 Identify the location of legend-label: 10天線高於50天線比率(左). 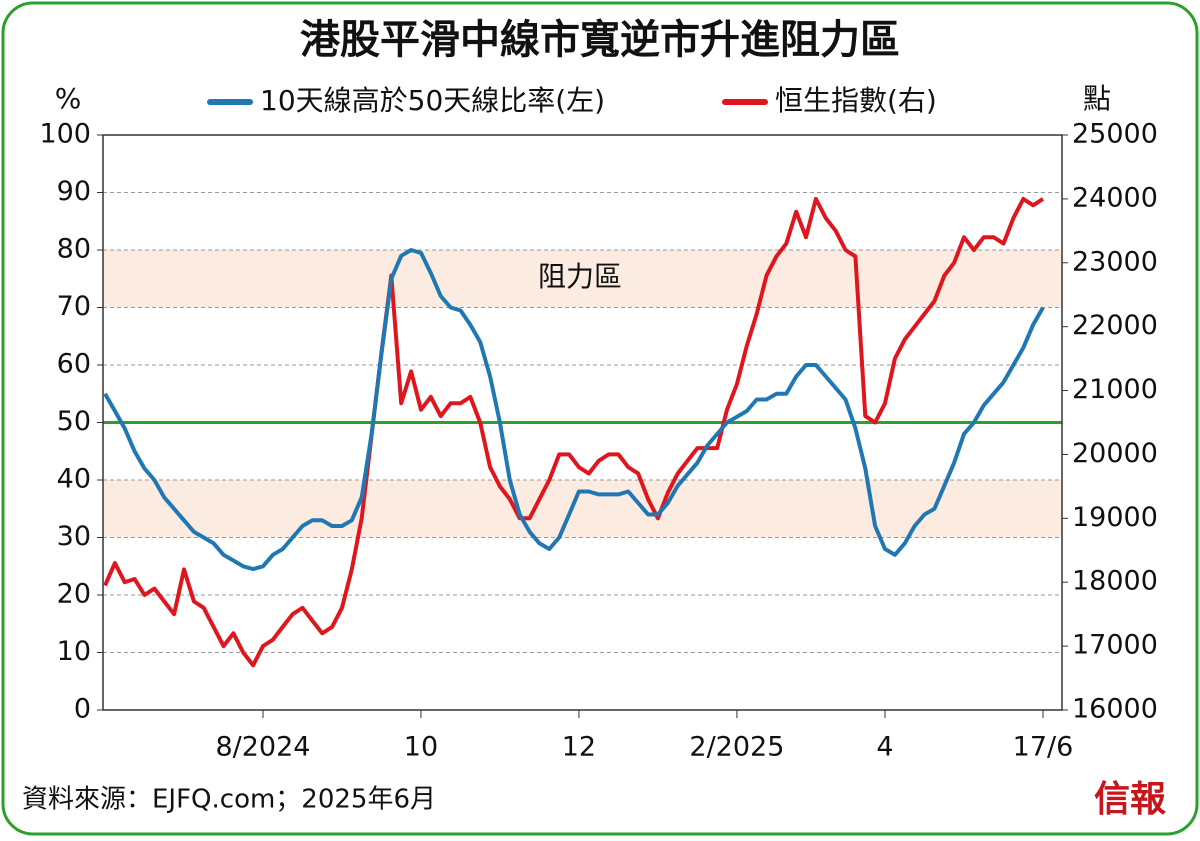
(432, 100).